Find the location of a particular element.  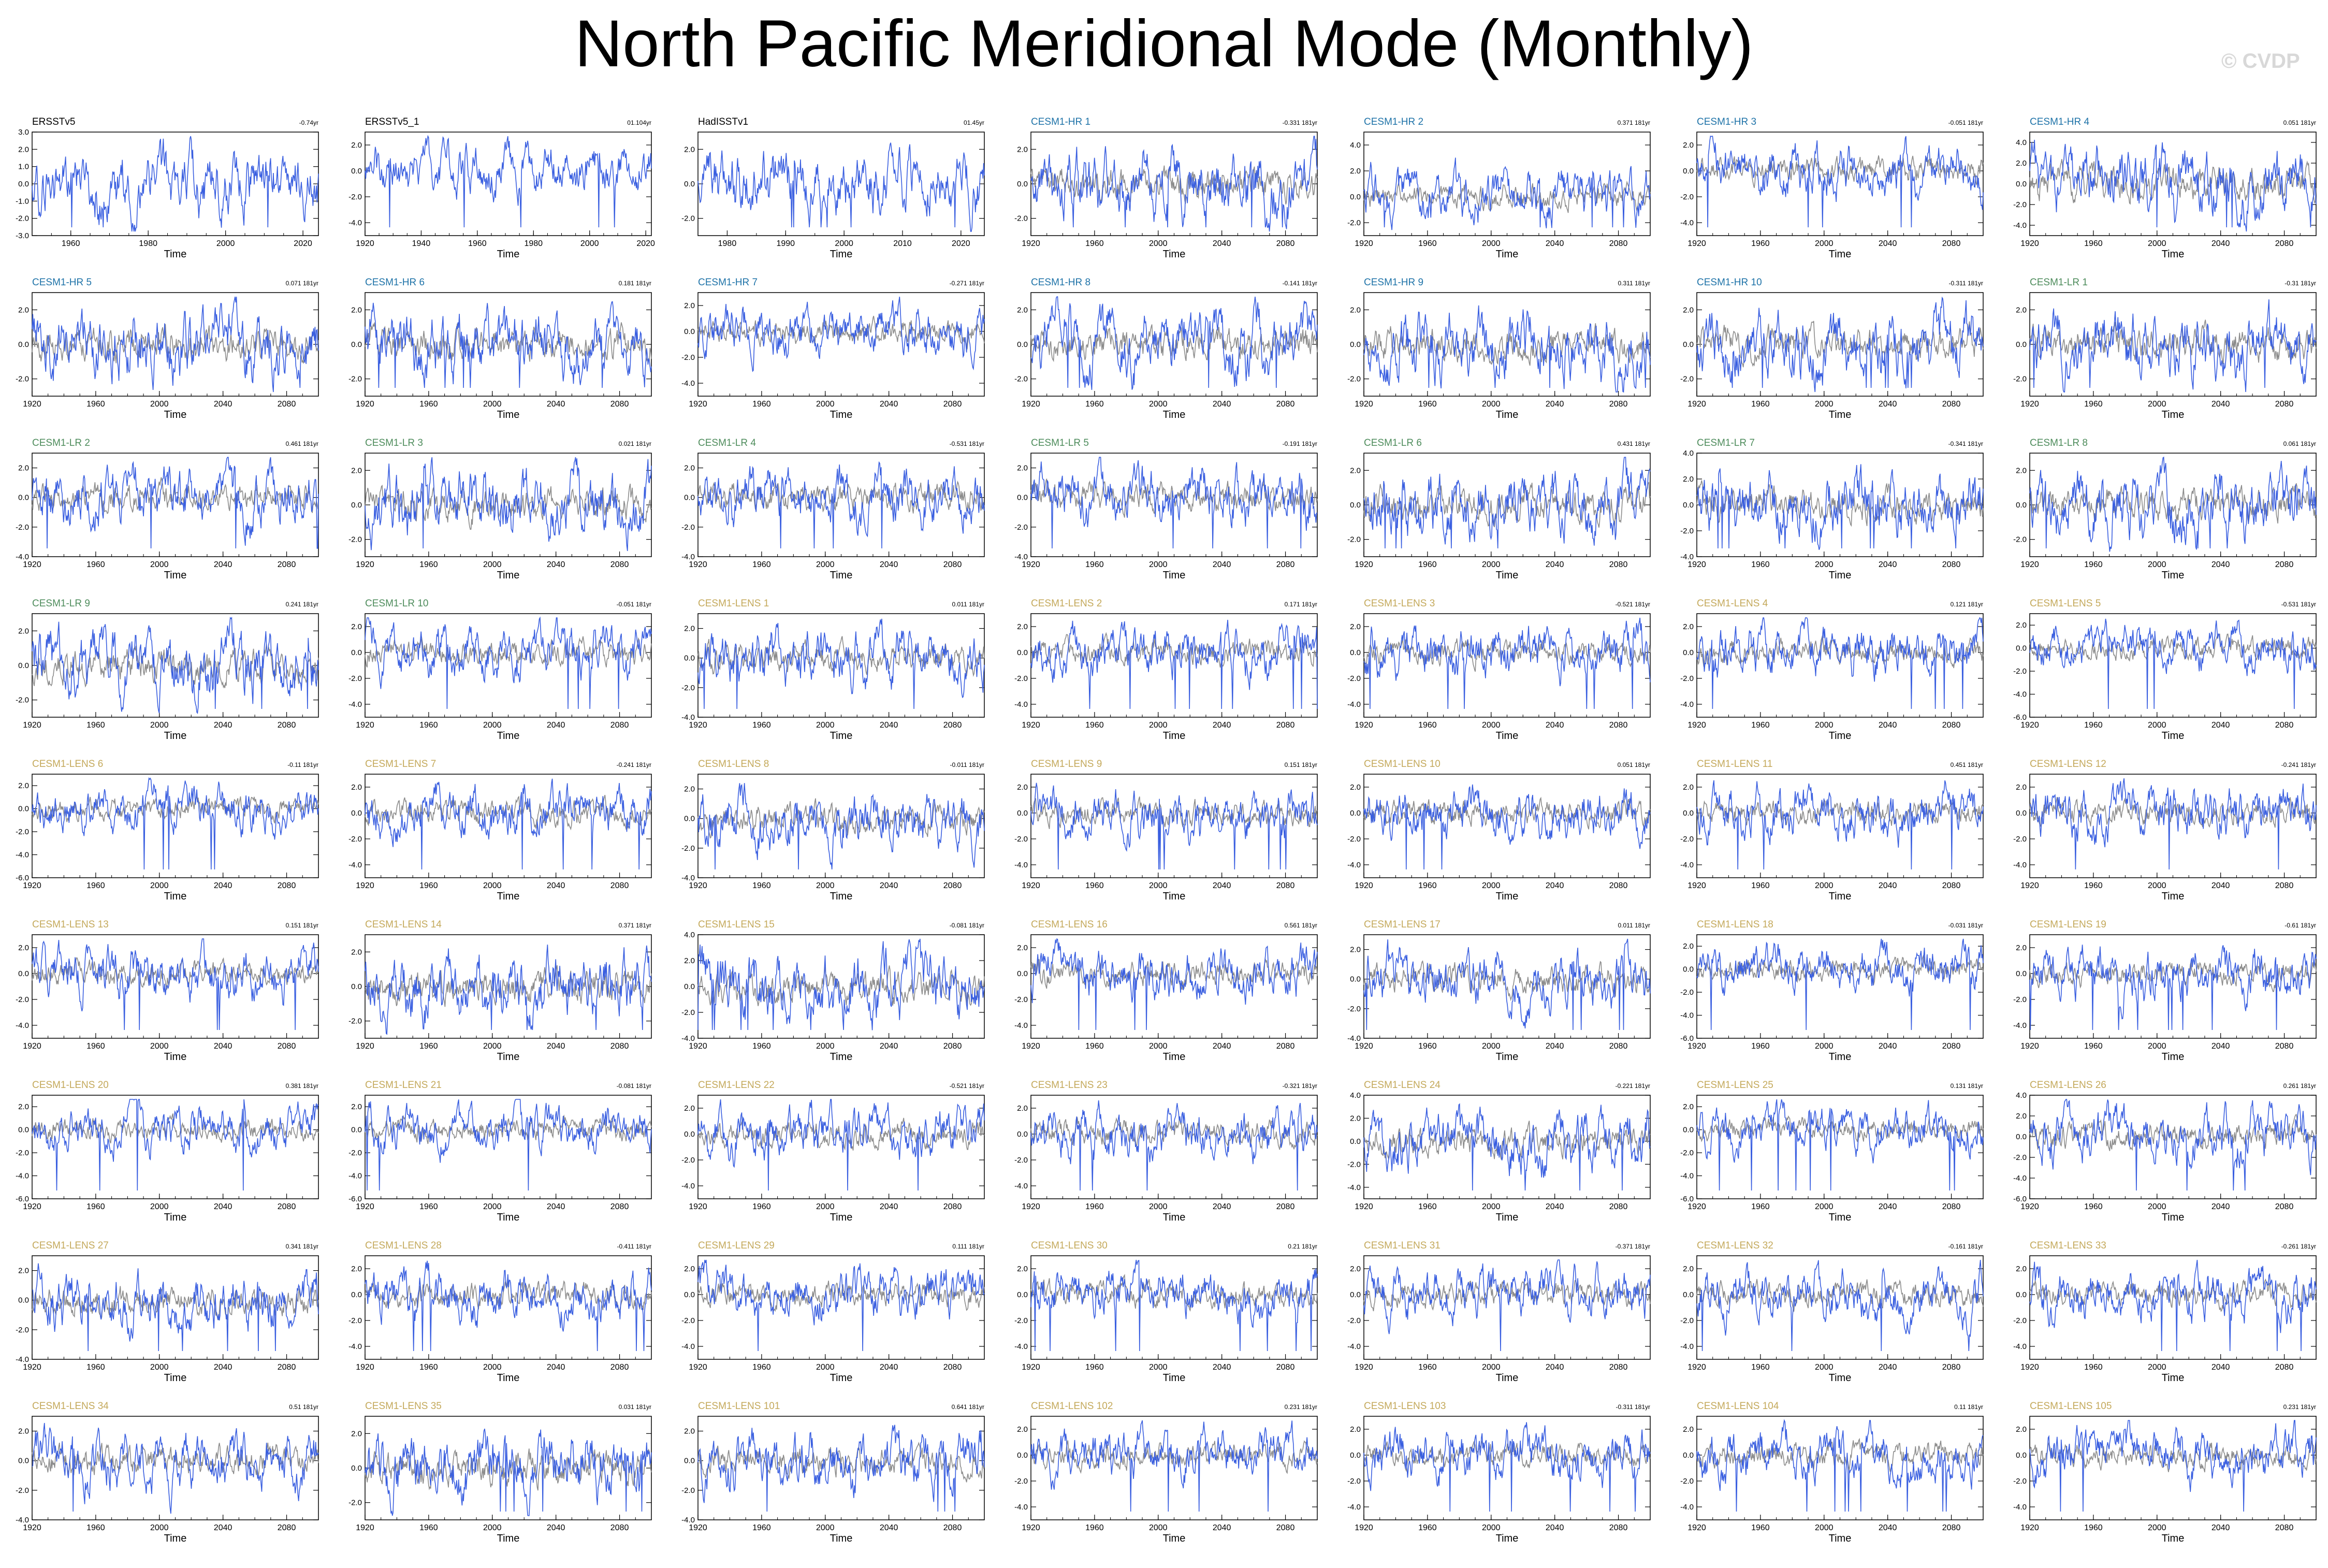

panel-trend: -0.521 181yr is located at coordinates (967, 1086).